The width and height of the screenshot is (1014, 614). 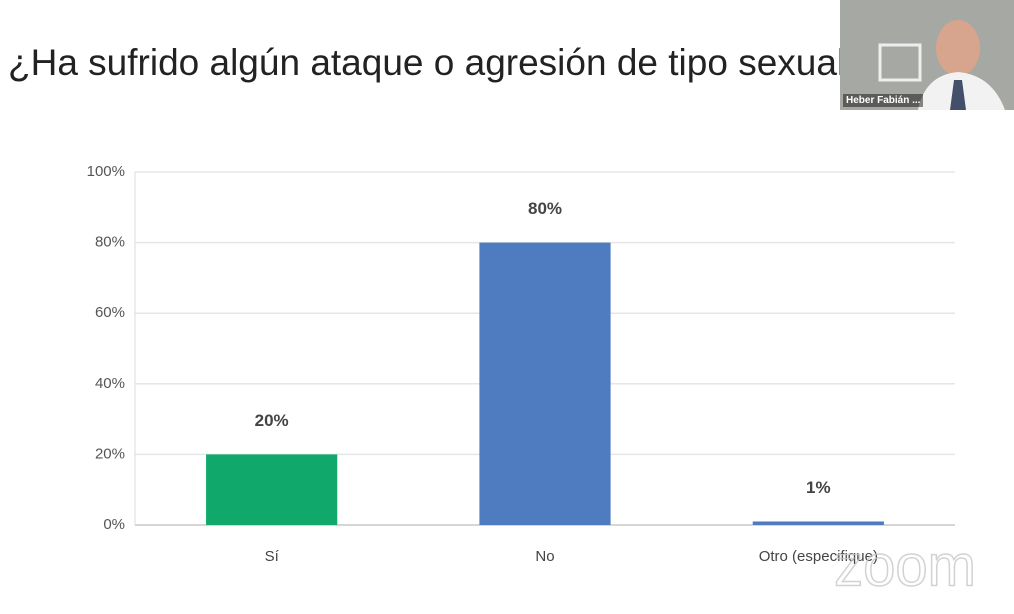 What do you see at coordinates (900, 62) in the screenshot?
I see `frame` at bounding box center [900, 62].